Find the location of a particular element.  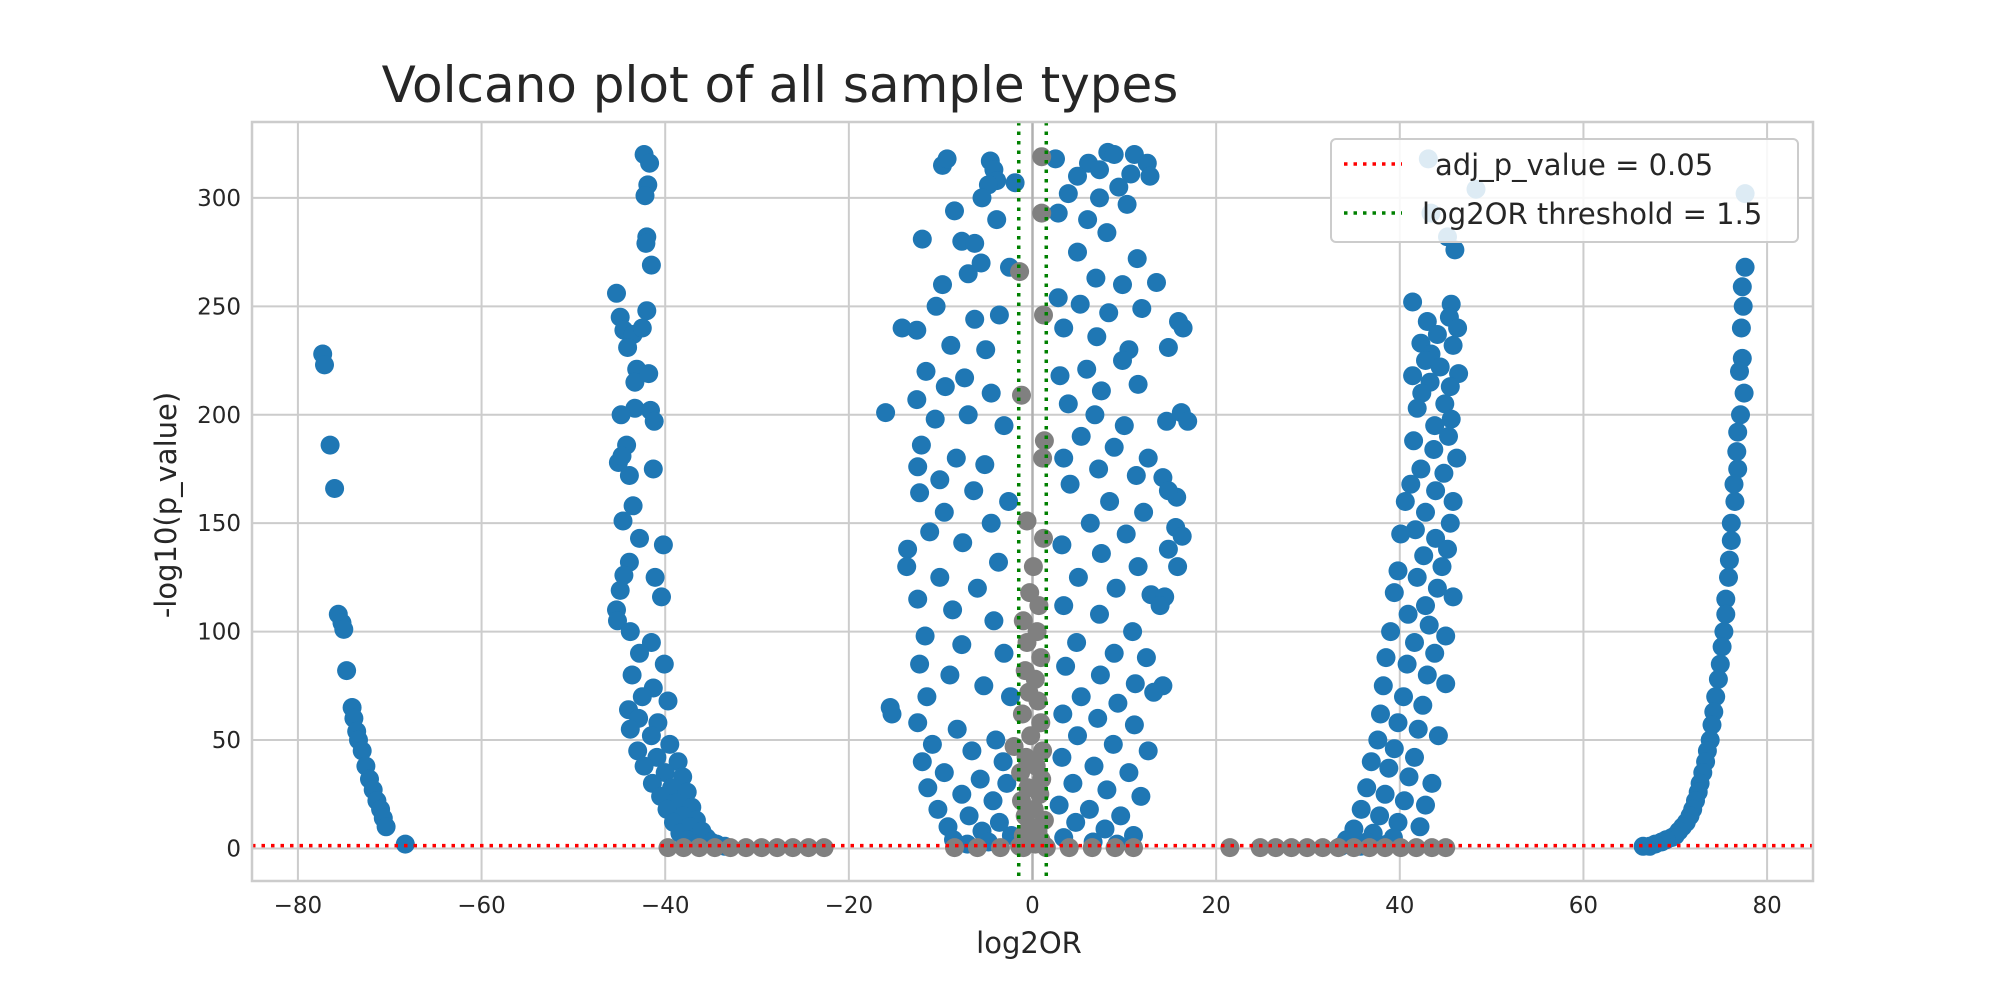

y-tick-label: 50 is located at coordinates (226, 741).